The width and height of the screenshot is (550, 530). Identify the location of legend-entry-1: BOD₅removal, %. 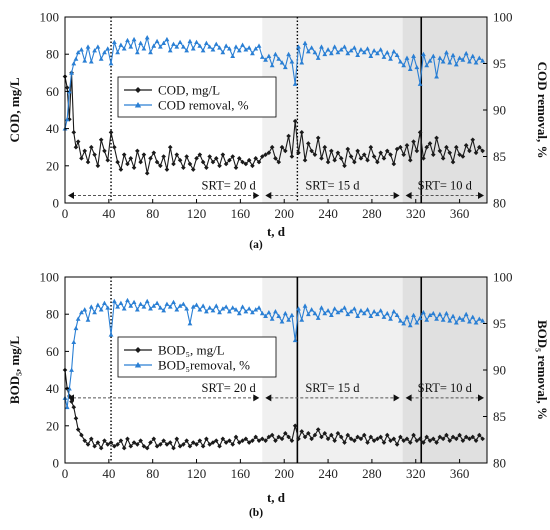
(204, 365).